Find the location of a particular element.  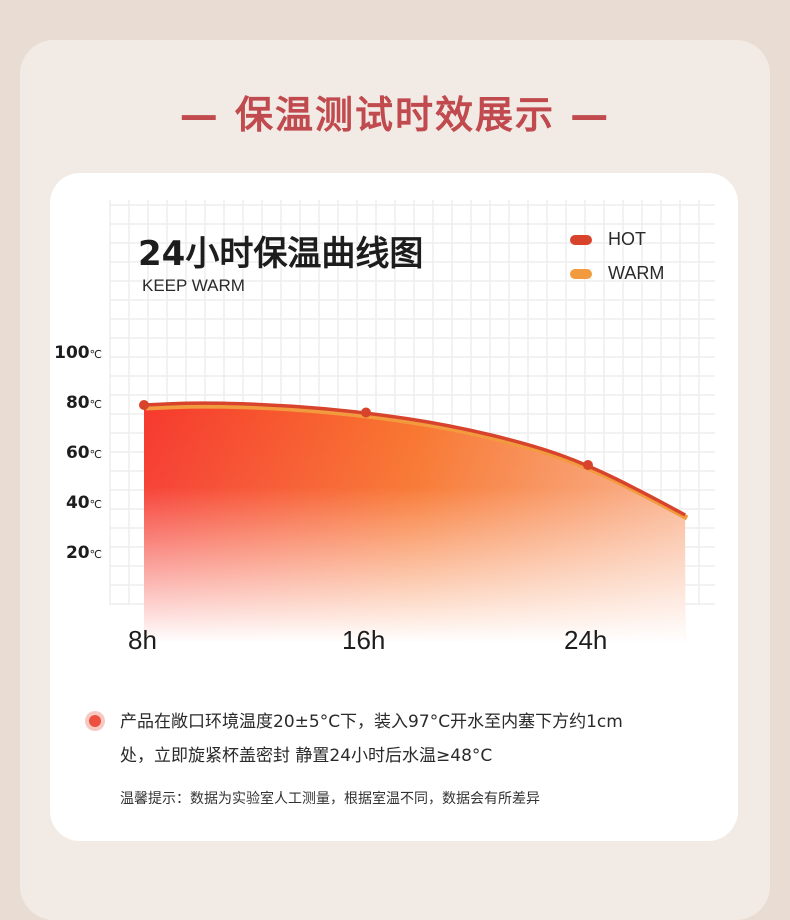

y-tick-label: 40℃ is located at coordinates (83, 503).